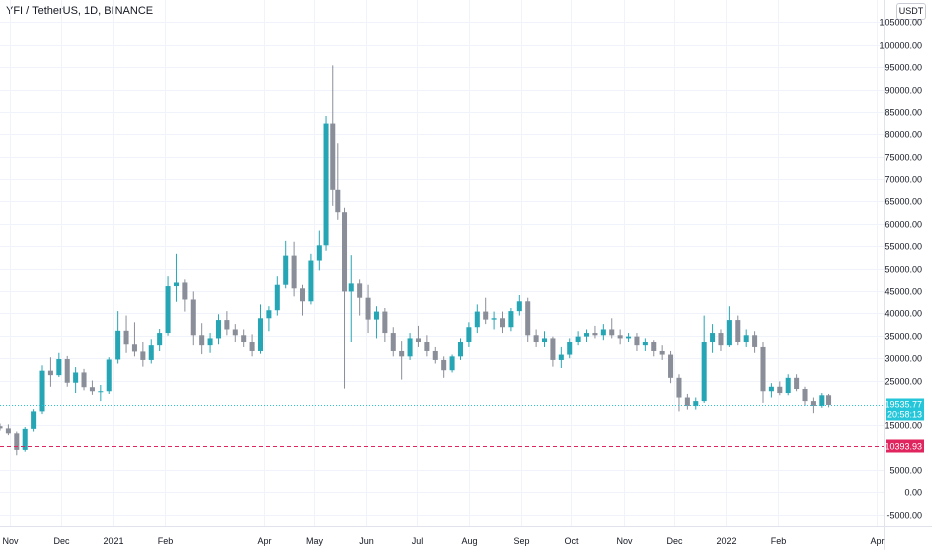  Describe the element at coordinates (903, 426) in the screenshot. I see `y-tick-label: 15000.00` at that location.